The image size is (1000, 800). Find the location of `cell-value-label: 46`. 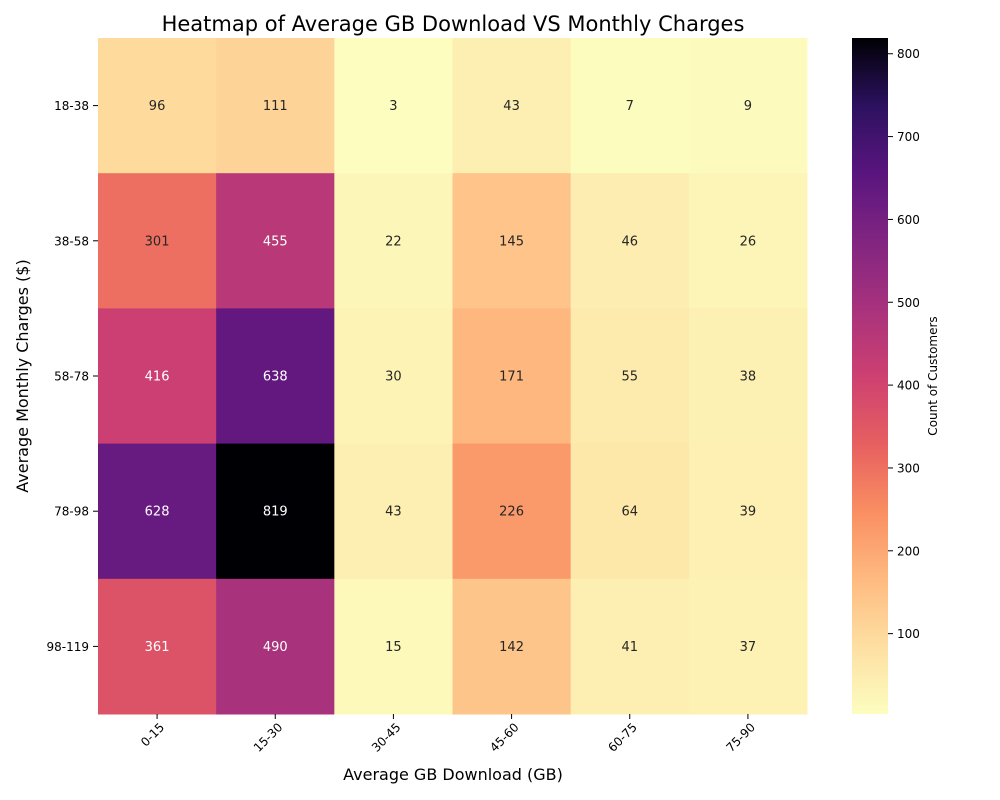

cell-value-label: 46 is located at coordinates (629, 241).